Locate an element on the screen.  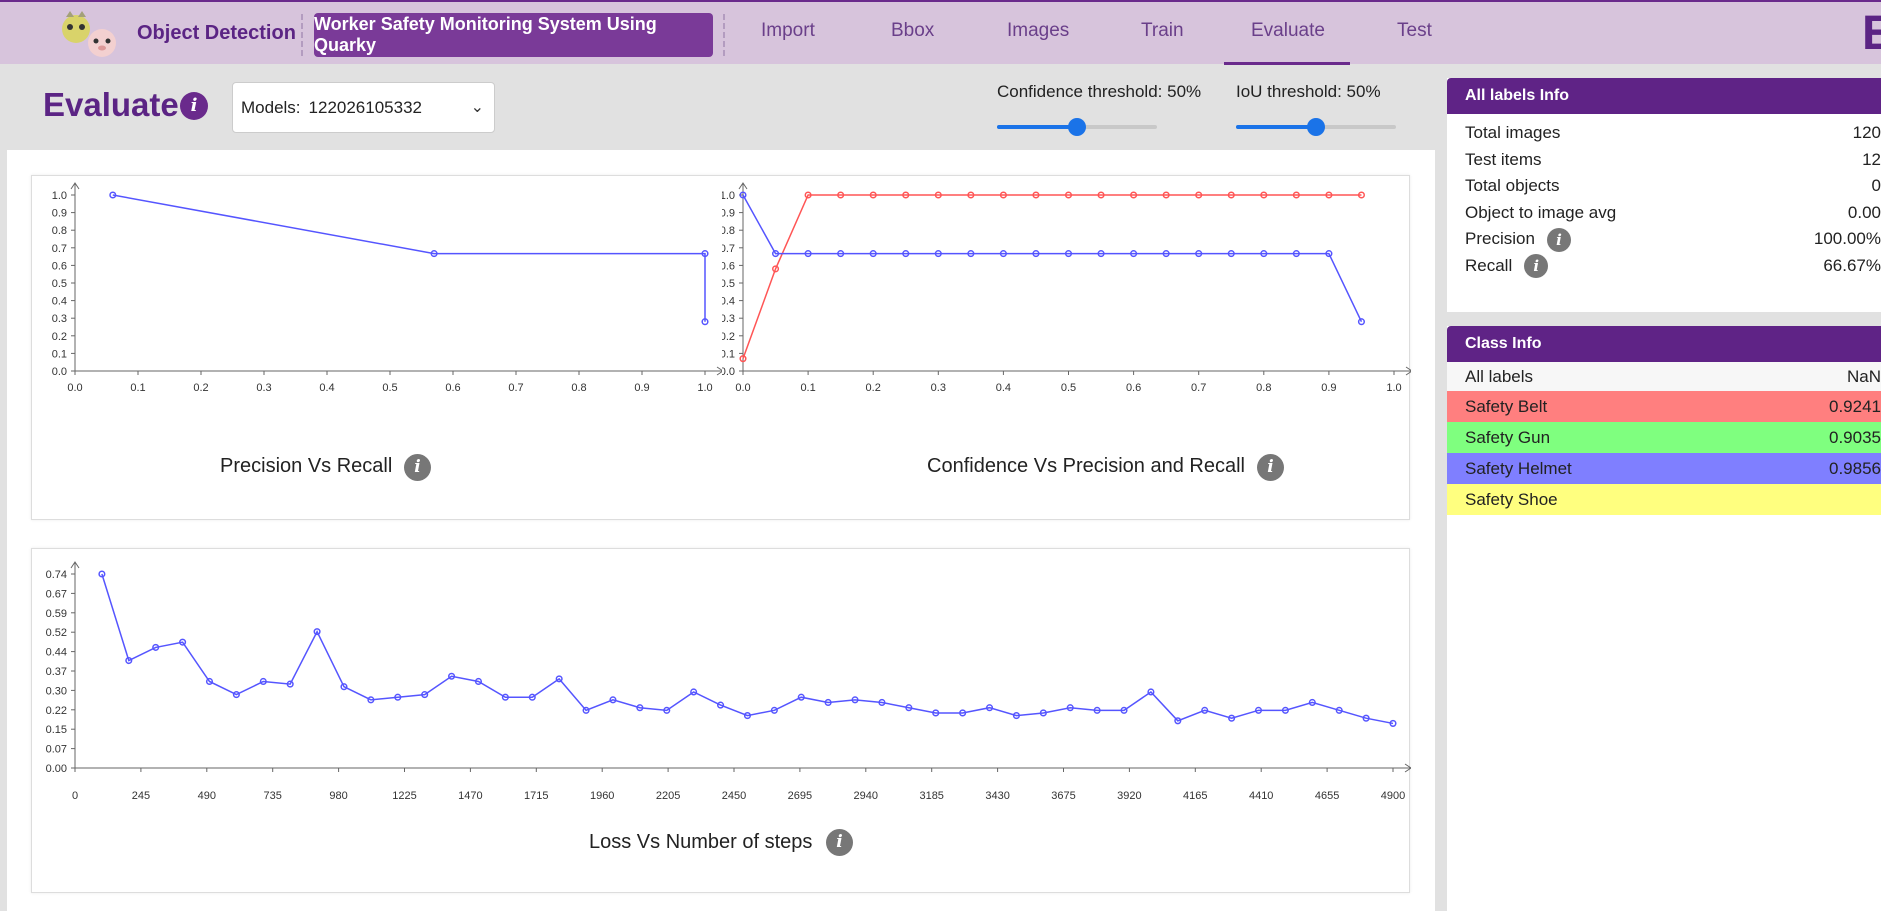
tab-train: Train is located at coordinates (1162, 30).